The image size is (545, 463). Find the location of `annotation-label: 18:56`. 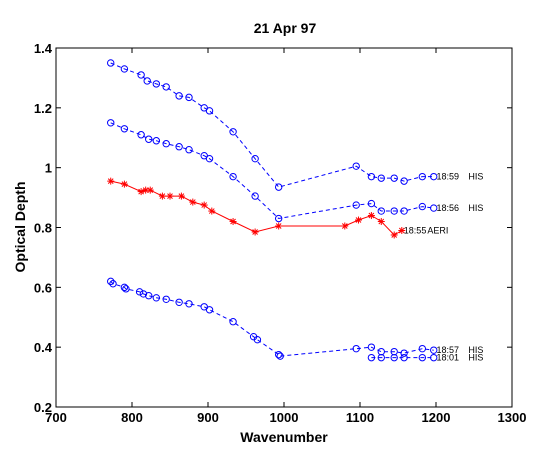

annotation-label: 18:56 is located at coordinates (447, 208).